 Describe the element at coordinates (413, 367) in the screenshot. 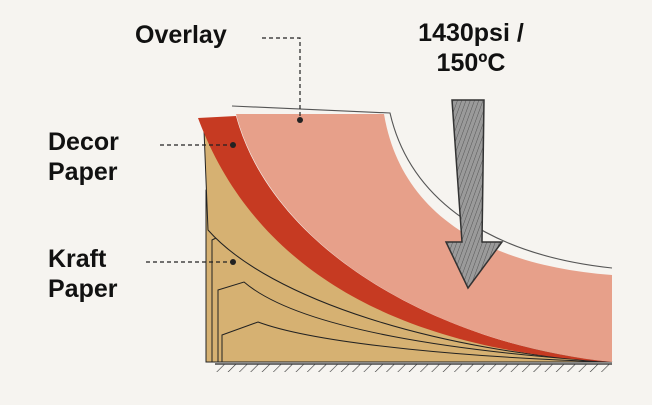

I see `base-surface` at that location.